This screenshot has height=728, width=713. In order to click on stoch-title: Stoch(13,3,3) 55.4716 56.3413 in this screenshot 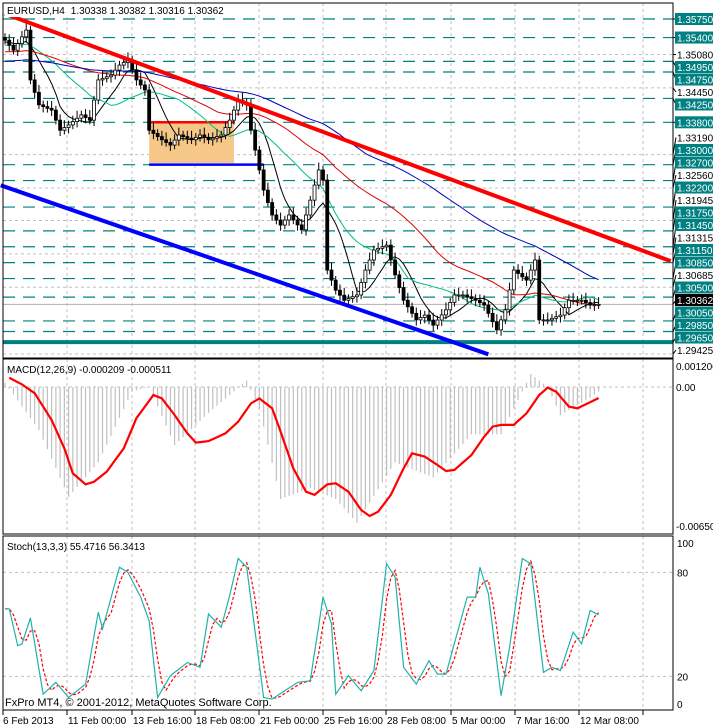, I will do `click(76, 547)`.